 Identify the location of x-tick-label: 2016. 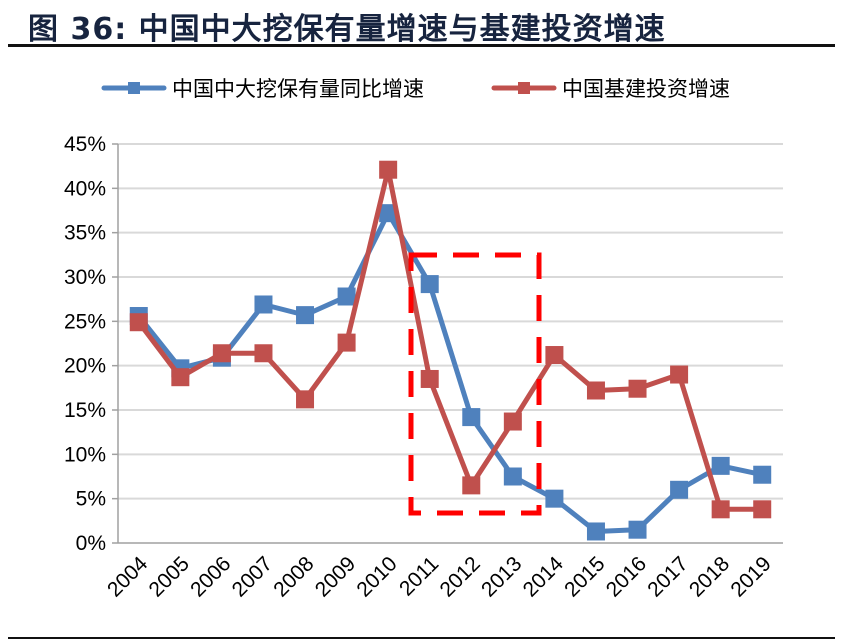
(626, 576).